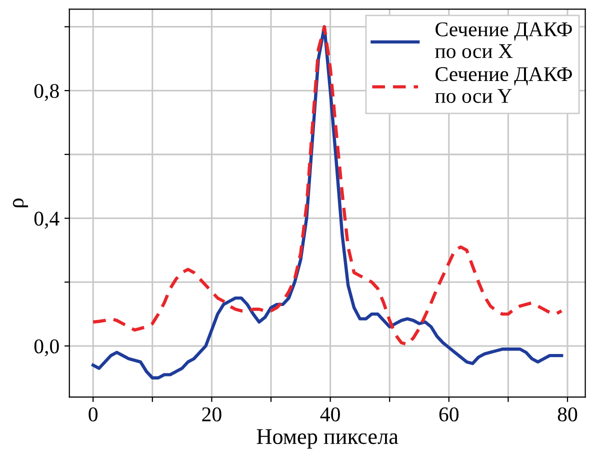 This screenshot has height=459, width=593. What do you see at coordinates (449, 414) in the screenshot?
I see `x-tick-label: 60` at bounding box center [449, 414].